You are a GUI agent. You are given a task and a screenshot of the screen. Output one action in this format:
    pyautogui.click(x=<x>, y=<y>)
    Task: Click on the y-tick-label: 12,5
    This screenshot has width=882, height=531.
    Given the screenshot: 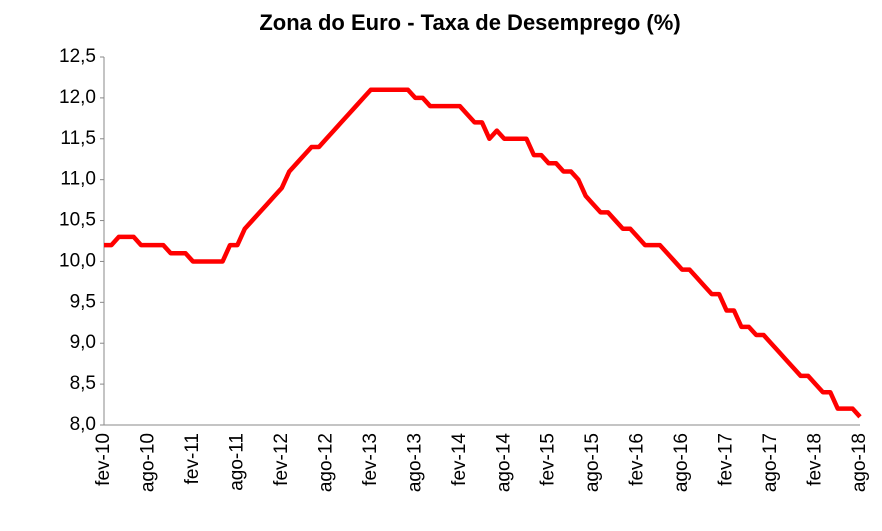 What is the action you would take?
    pyautogui.click(x=77, y=56)
    